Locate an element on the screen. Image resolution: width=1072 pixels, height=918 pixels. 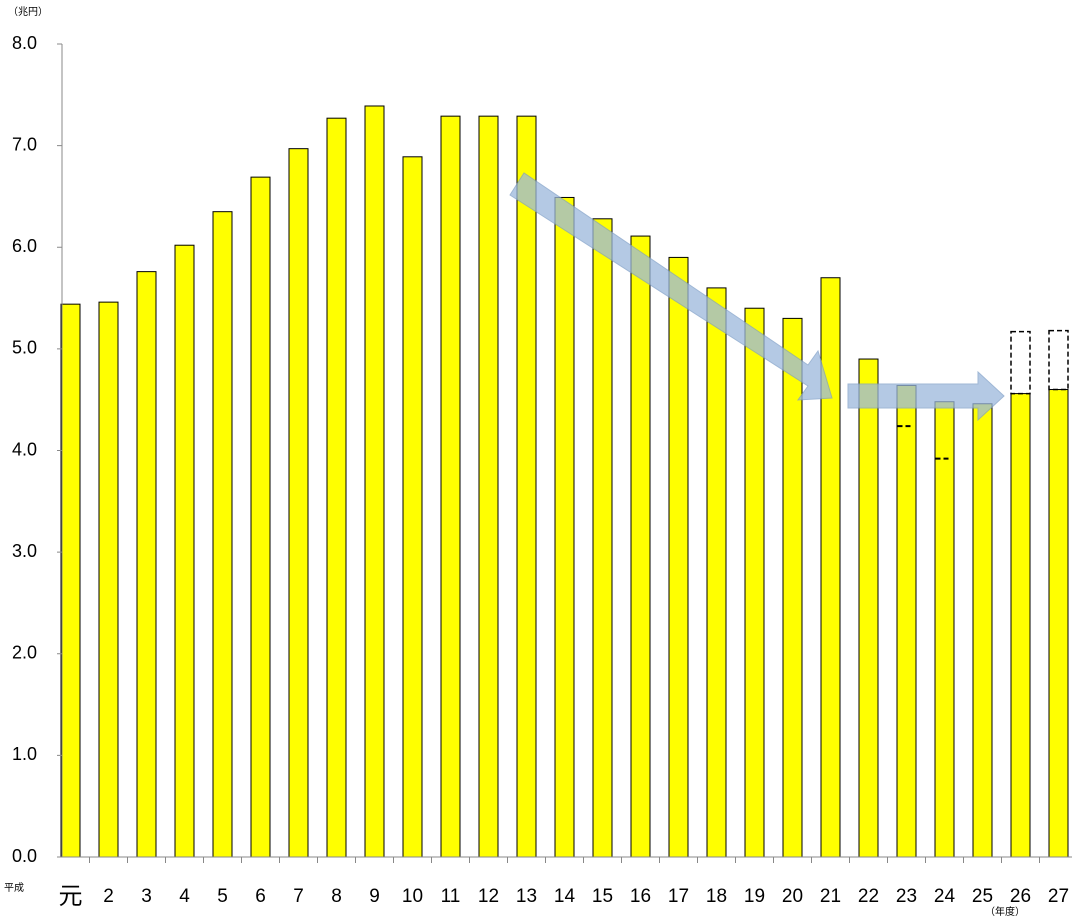
x-tick-label: 7 is located at coordinates (298, 896).